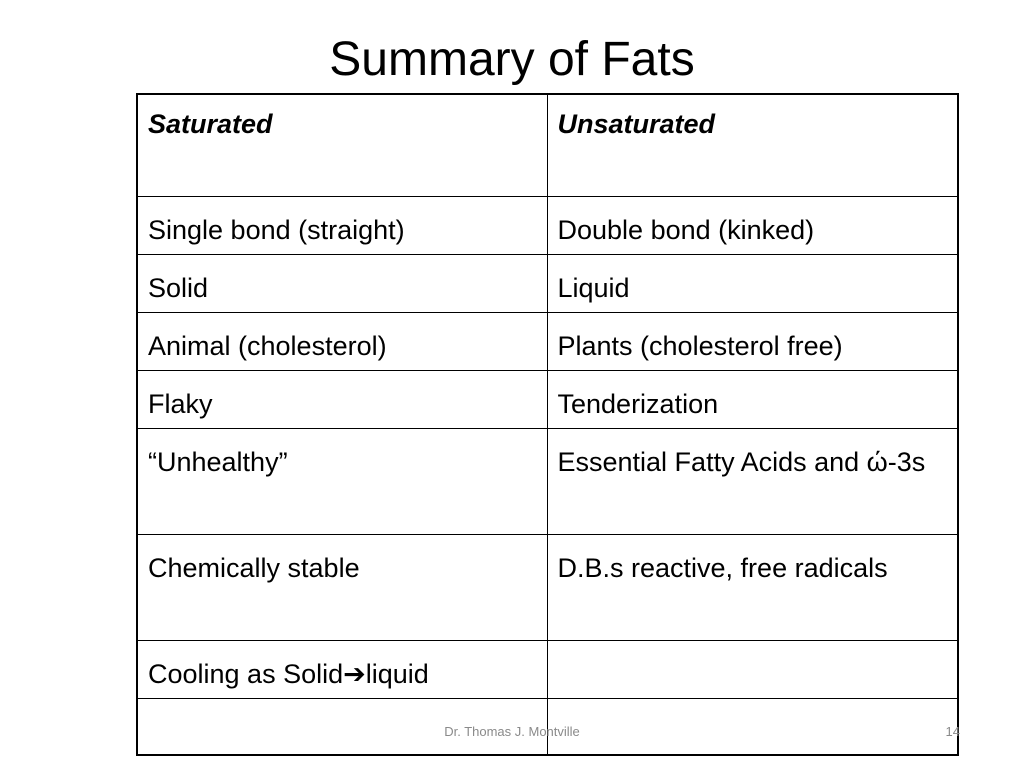 The width and height of the screenshot is (1024, 768). What do you see at coordinates (752, 399) in the screenshot?
I see `table-cell: Tenderization` at bounding box center [752, 399].